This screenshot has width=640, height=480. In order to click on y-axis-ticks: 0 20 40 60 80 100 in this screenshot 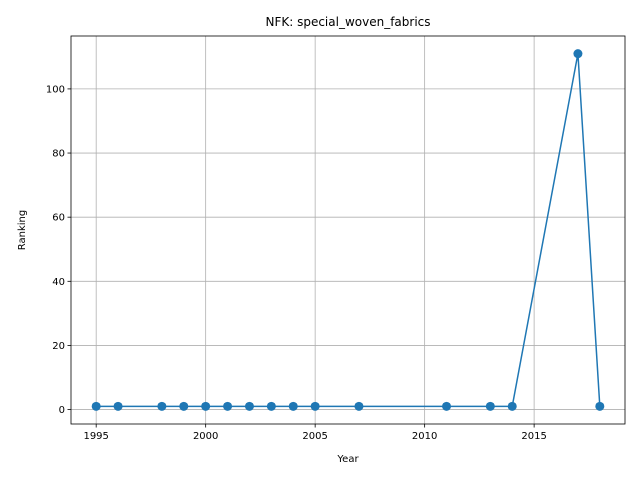, I will do `click(58, 250)`.